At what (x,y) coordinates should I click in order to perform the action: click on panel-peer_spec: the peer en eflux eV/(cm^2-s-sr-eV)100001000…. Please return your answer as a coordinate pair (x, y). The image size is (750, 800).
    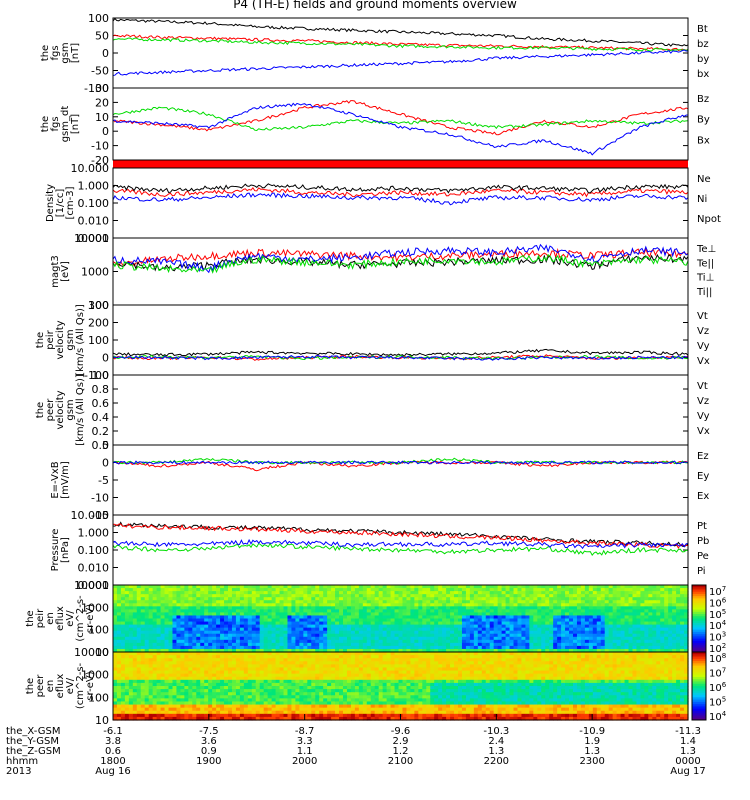
    Looking at the image, I should click on (376, 686).